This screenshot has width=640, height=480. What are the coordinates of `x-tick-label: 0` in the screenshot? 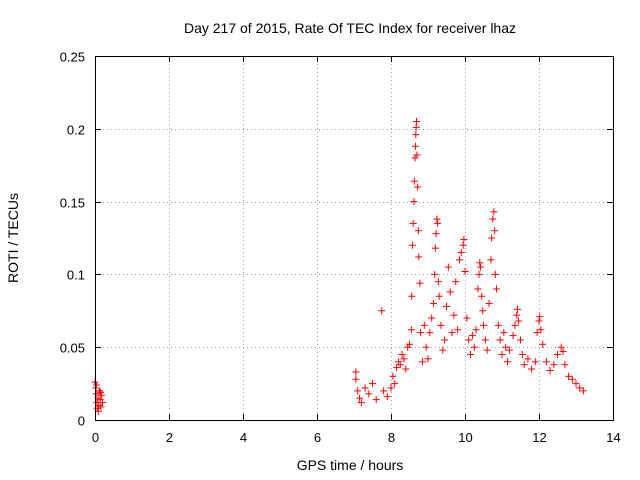 It's located at (95, 437).